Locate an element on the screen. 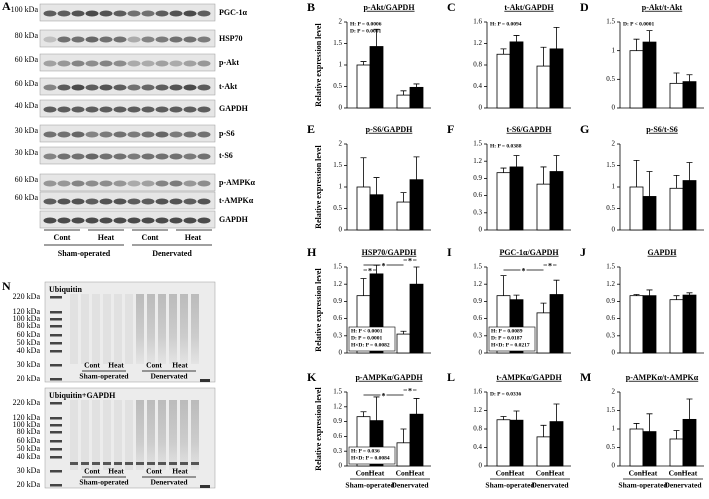 This screenshot has width=709, height=499. lane-label: Heat is located at coordinates (106, 237).